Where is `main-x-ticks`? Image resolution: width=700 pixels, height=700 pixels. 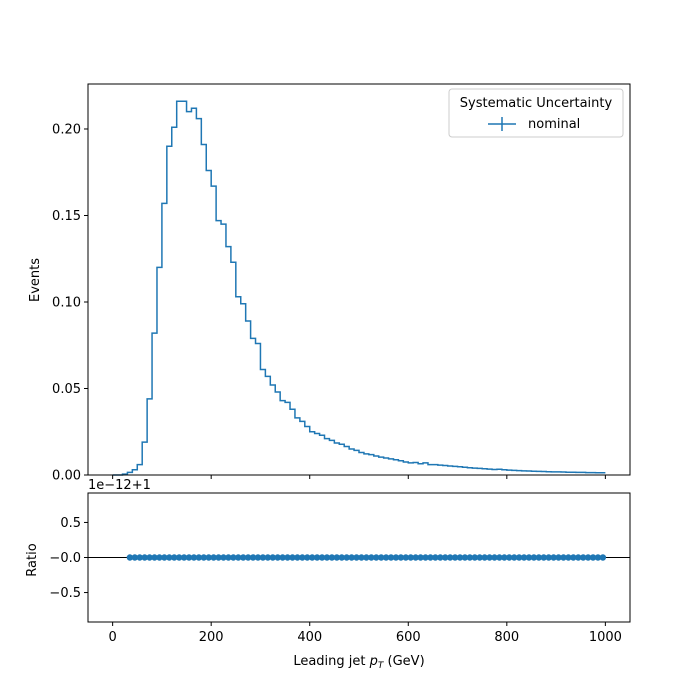
main-x-ticks is located at coordinates (359, 477).